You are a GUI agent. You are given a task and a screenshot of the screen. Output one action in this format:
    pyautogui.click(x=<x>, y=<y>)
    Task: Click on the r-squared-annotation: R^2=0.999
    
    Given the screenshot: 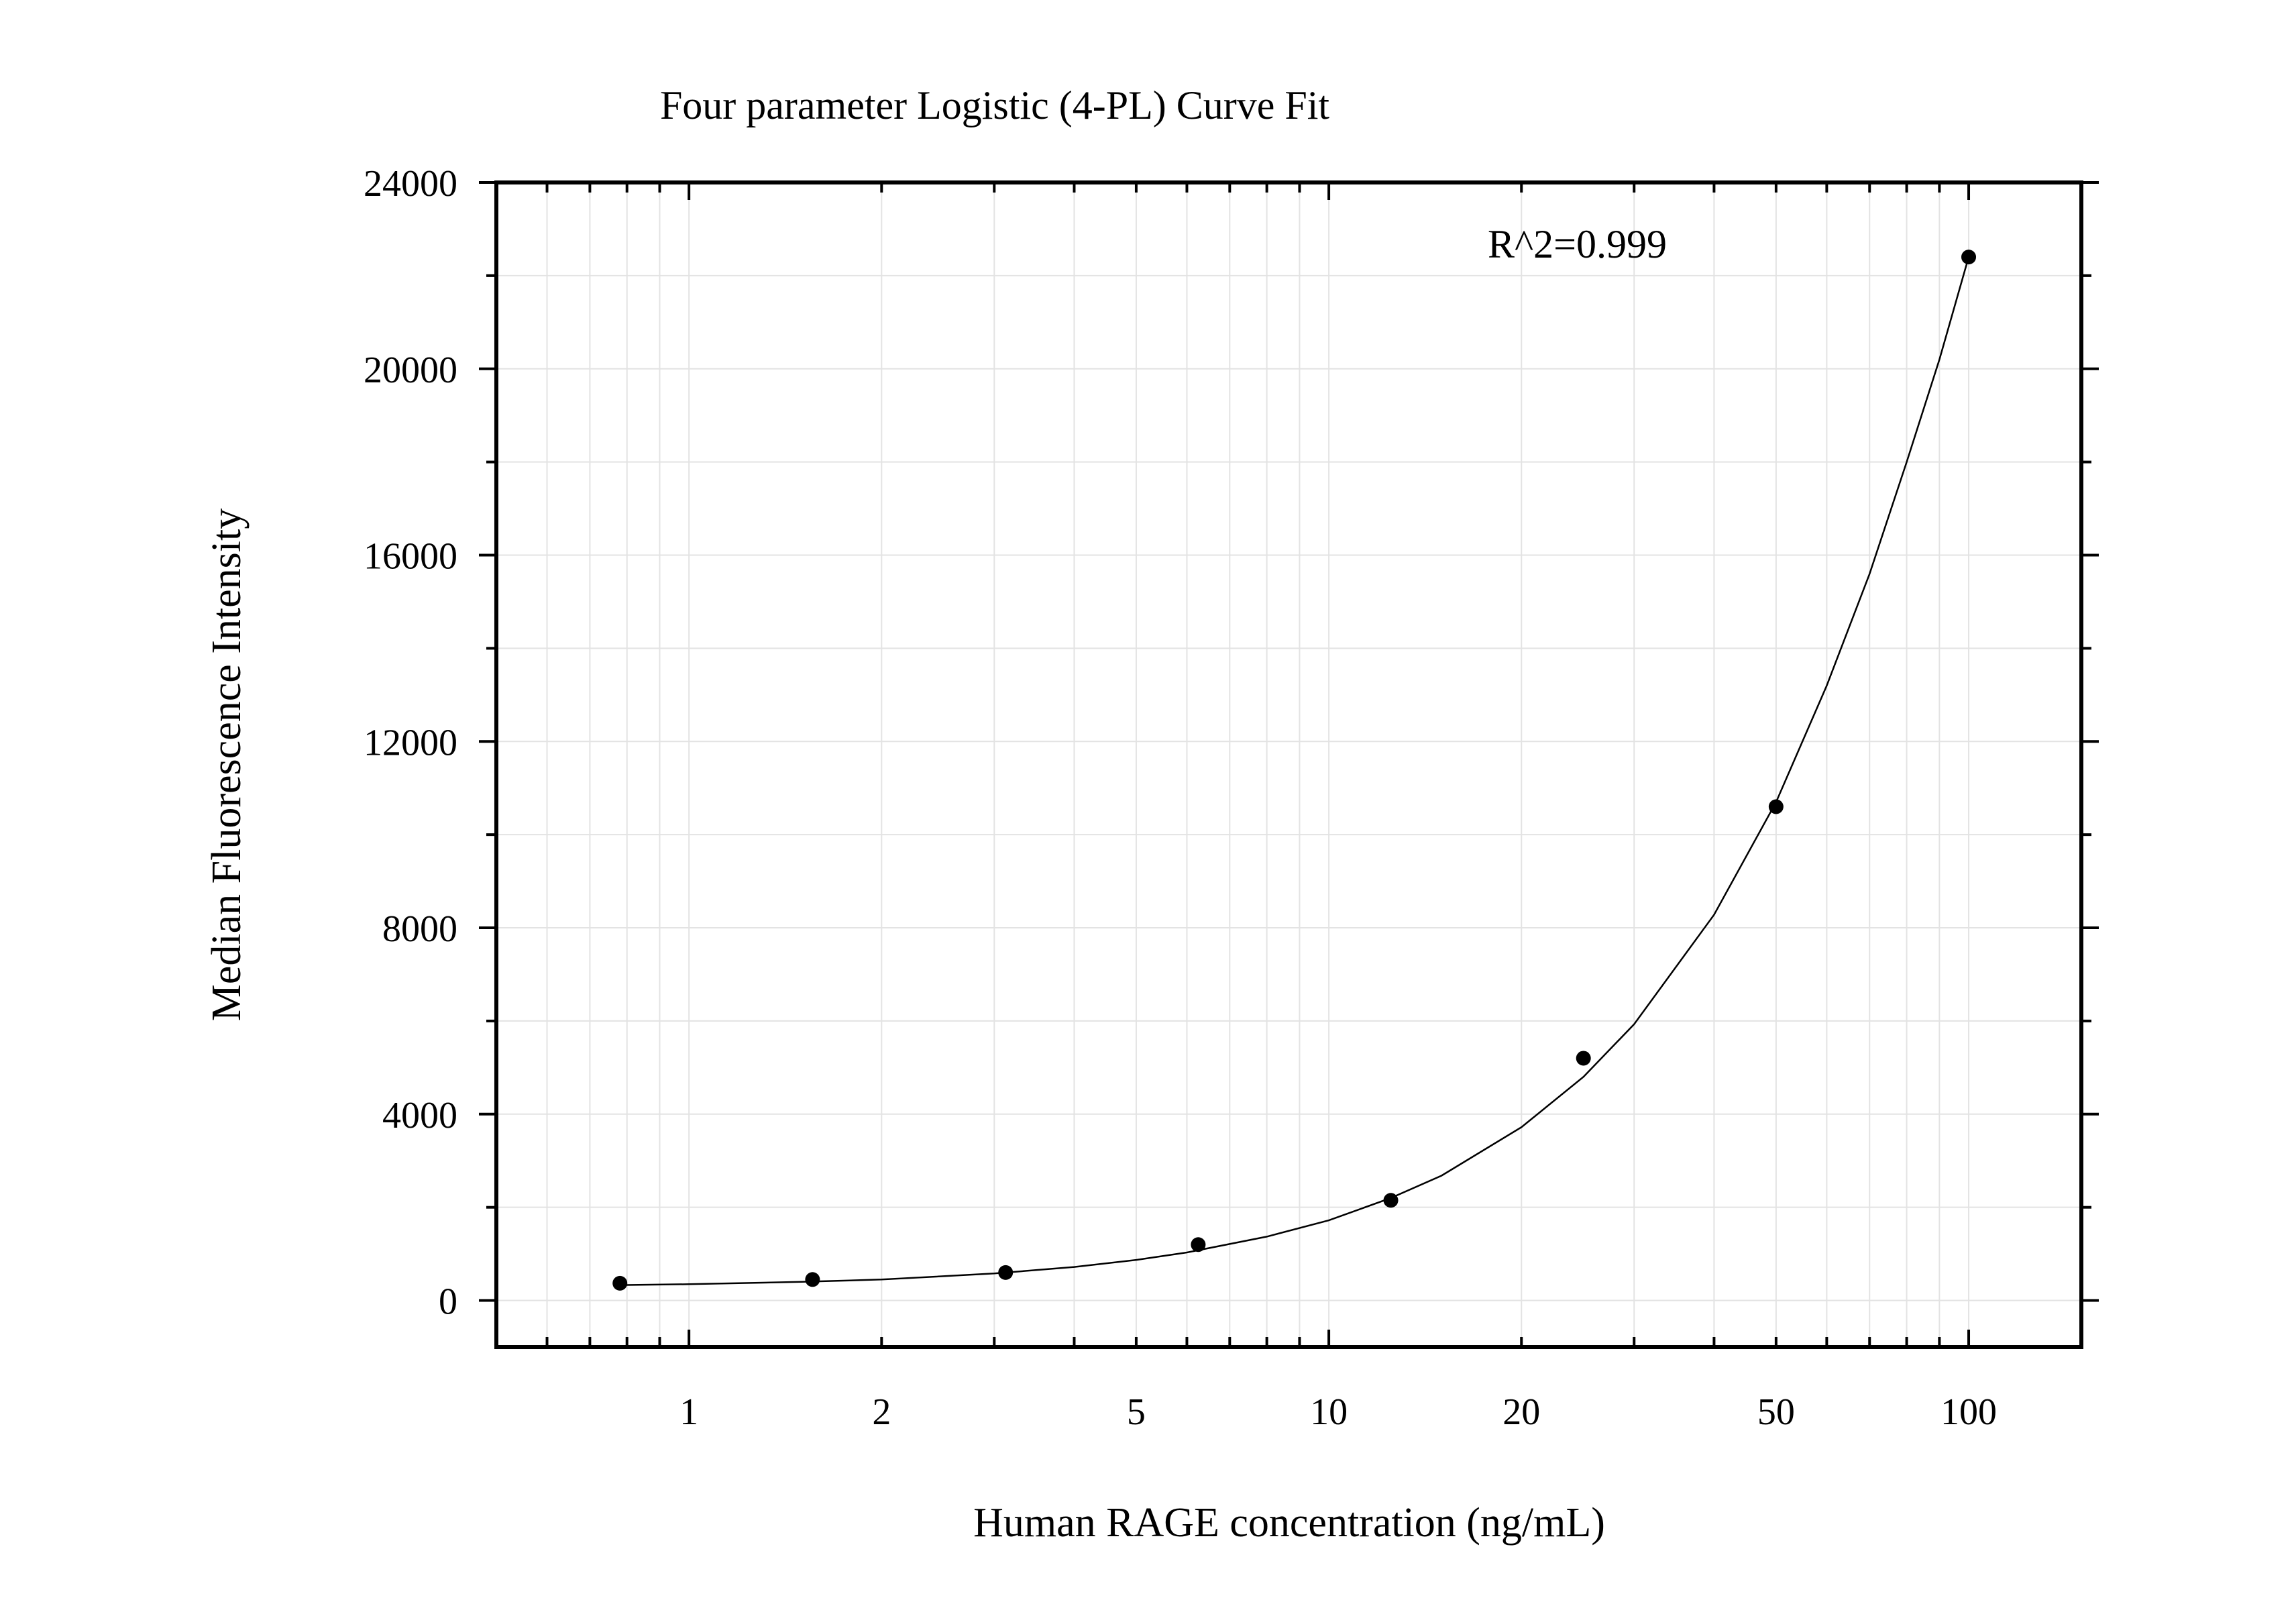 What is the action you would take?
    pyautogui.click(x=1578, y=244)
    